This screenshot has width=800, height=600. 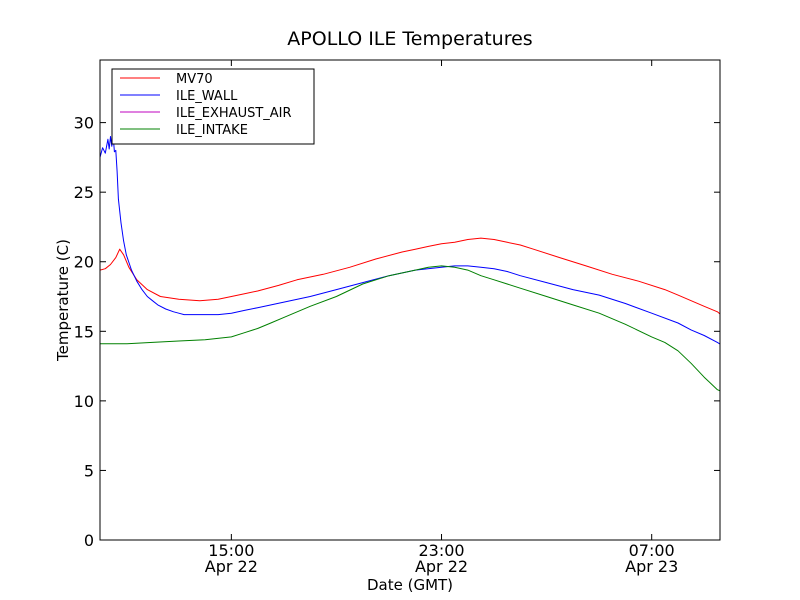 I want to click on legend-box, so click(x=213, y=106).